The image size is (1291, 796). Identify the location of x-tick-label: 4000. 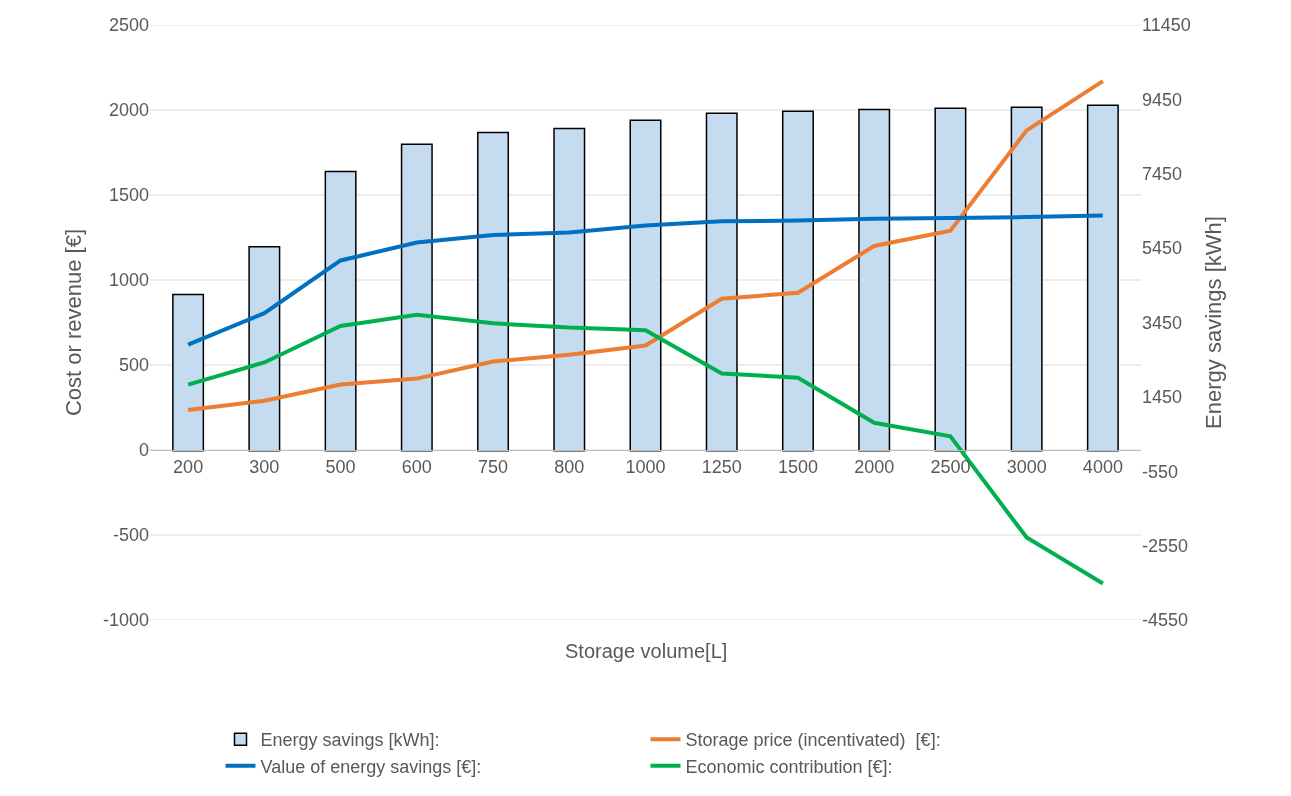
(1102, 466).